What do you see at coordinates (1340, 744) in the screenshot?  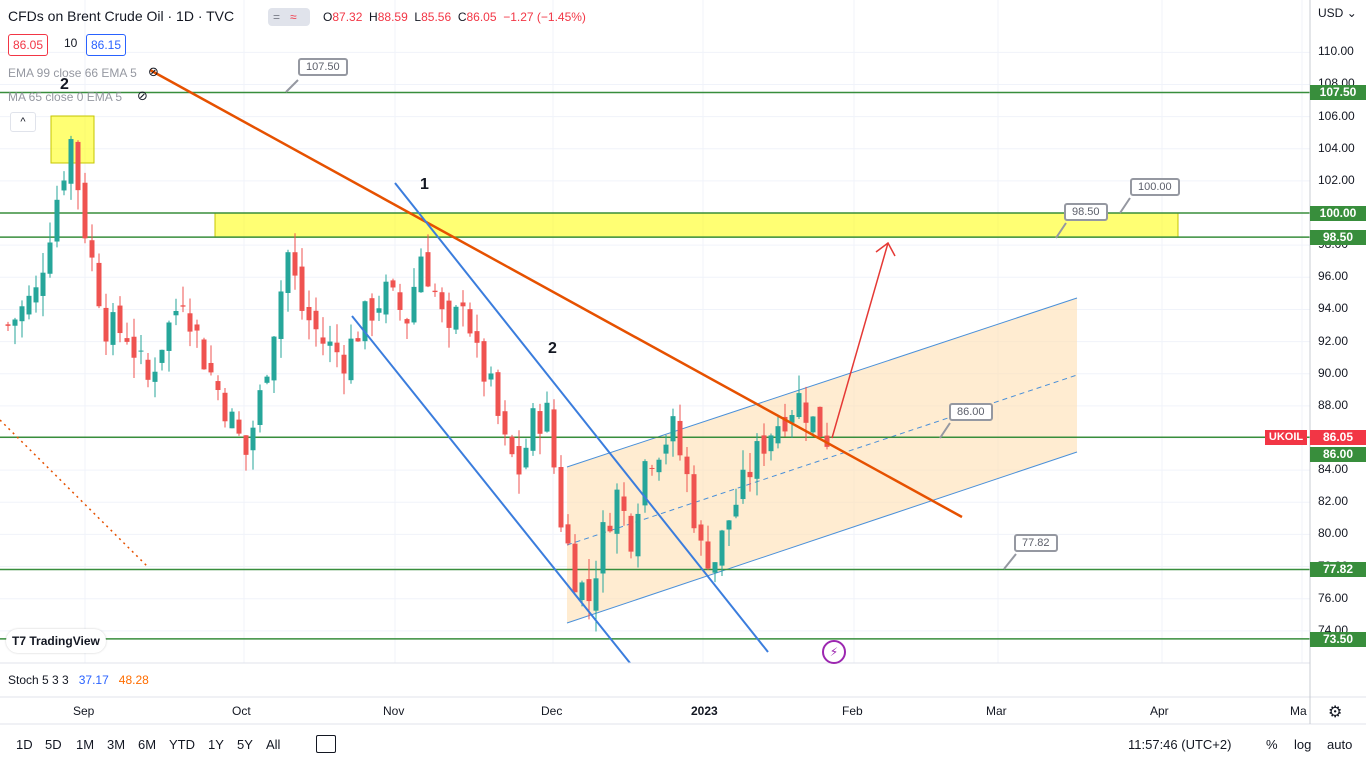 I see `auto-scale-toggle: auto` at bounding box center [1340, 744].